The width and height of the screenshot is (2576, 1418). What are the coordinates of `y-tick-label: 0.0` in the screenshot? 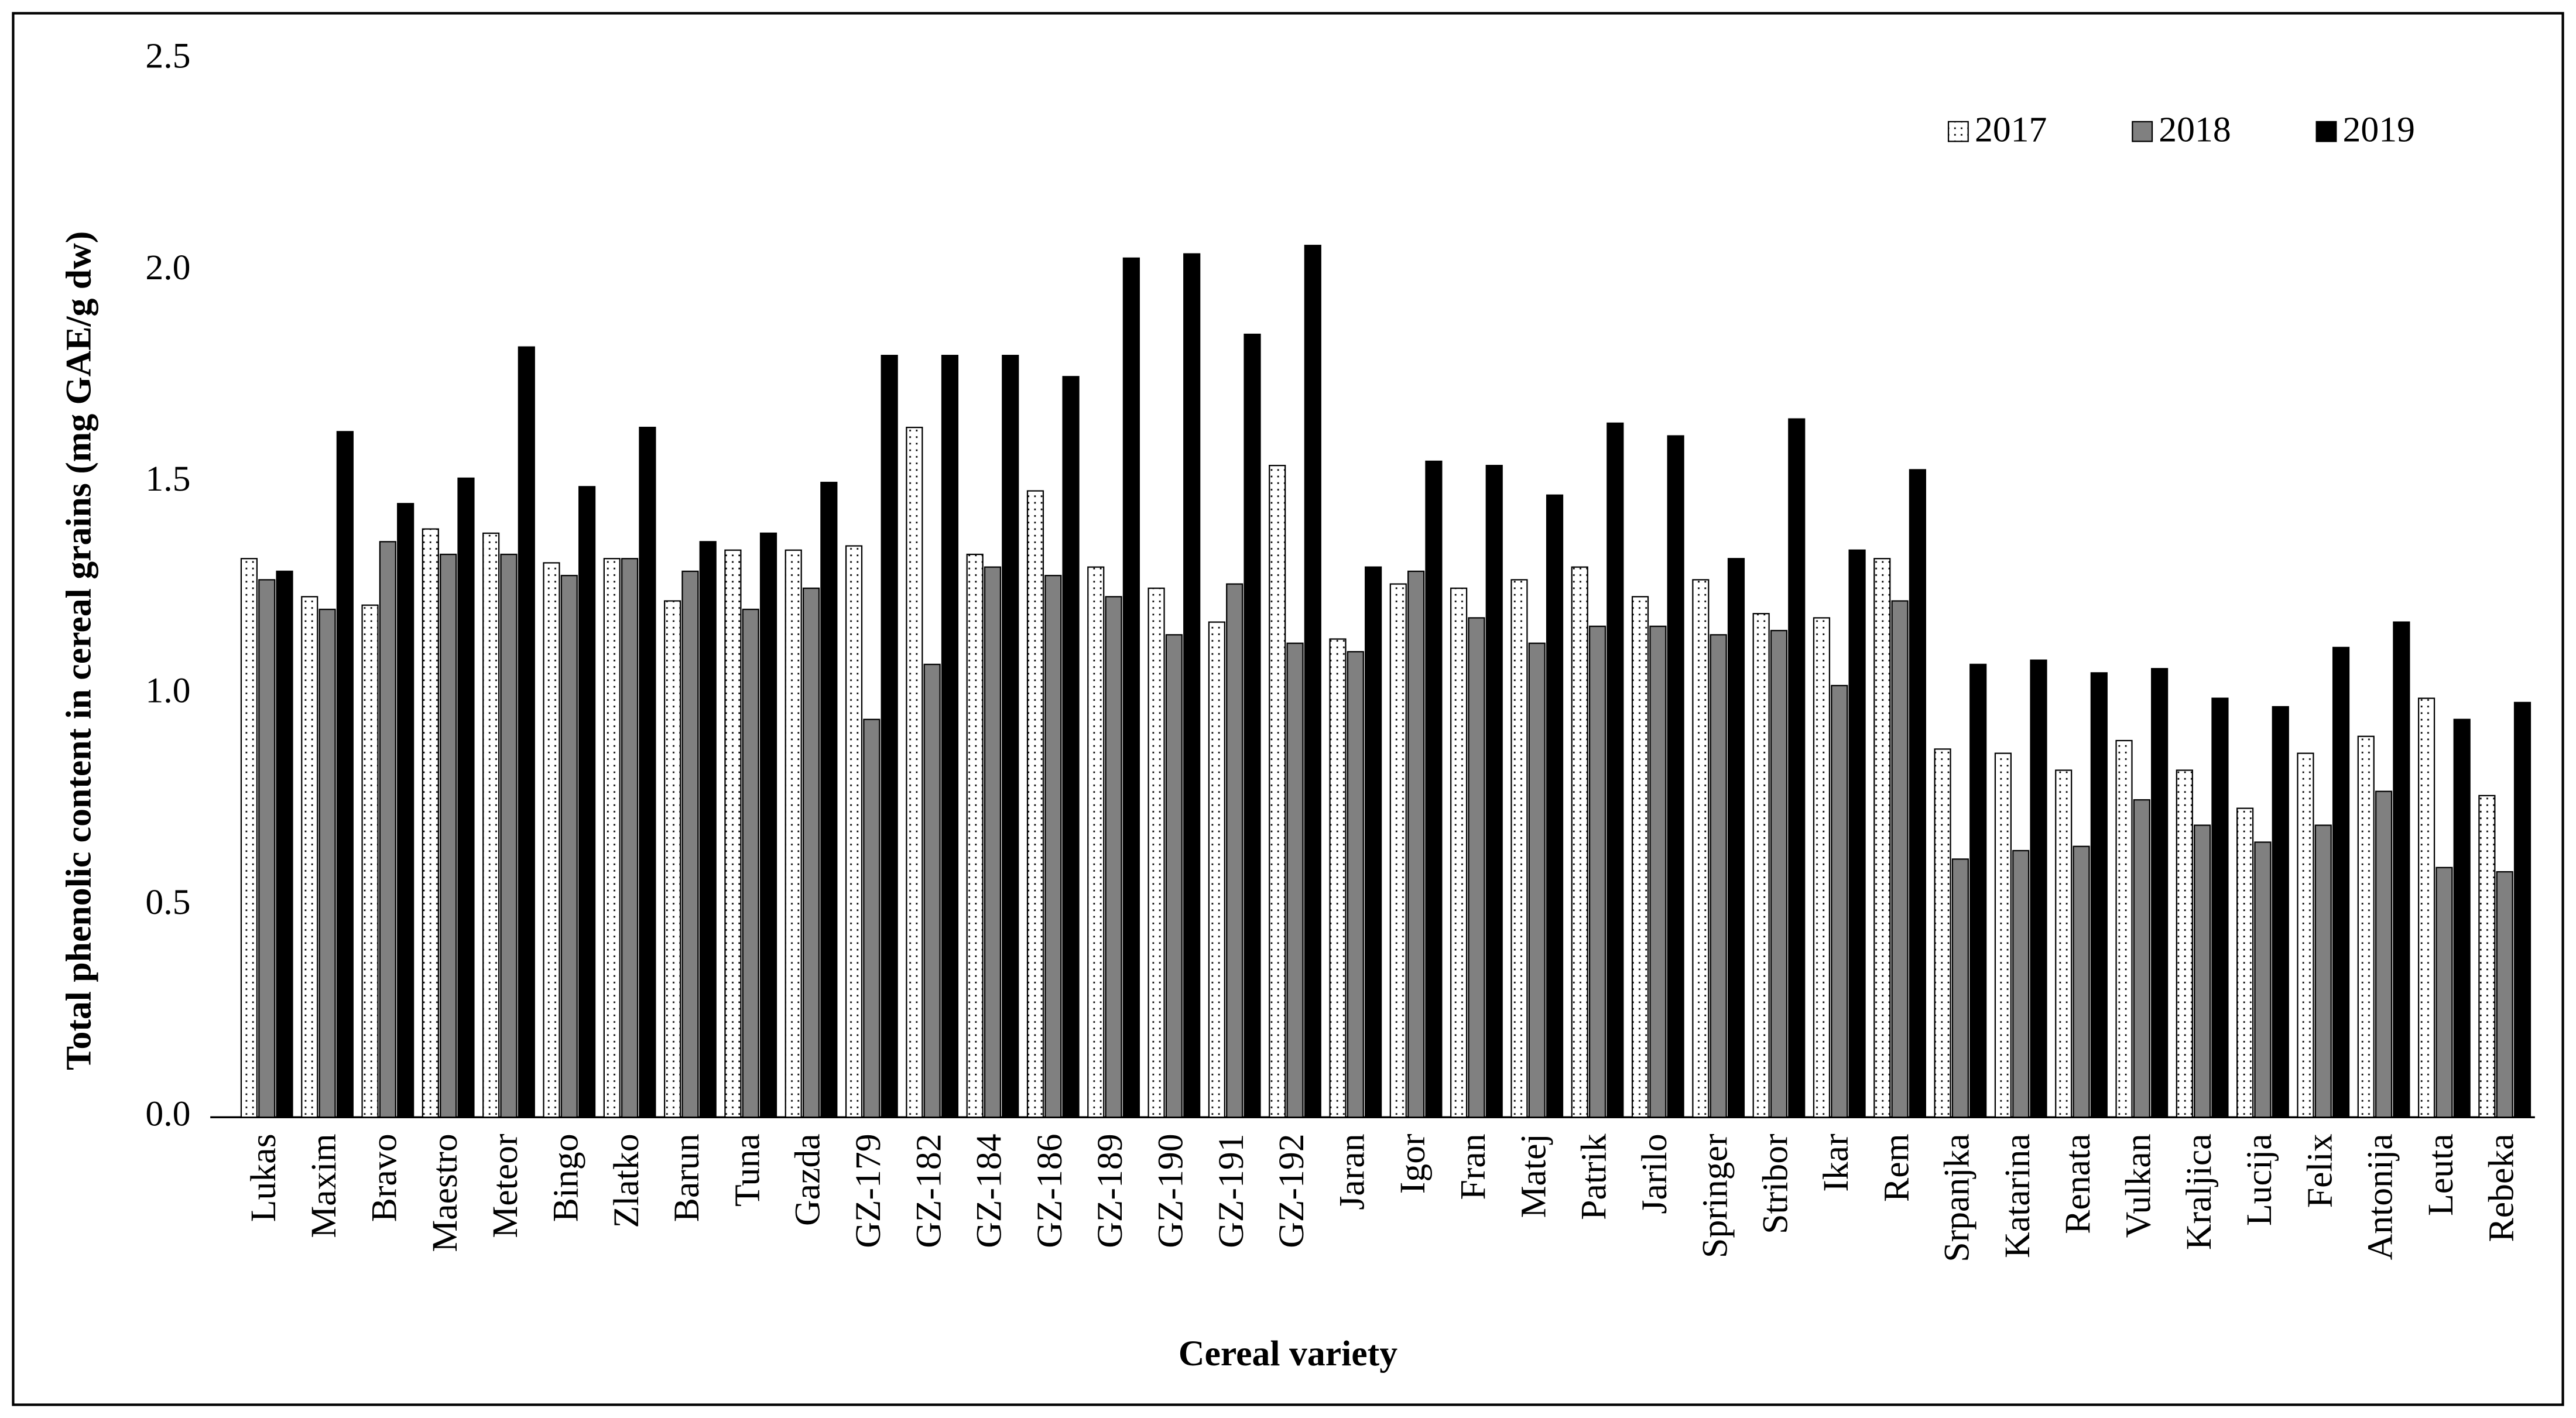 It's located at (167, 1113).